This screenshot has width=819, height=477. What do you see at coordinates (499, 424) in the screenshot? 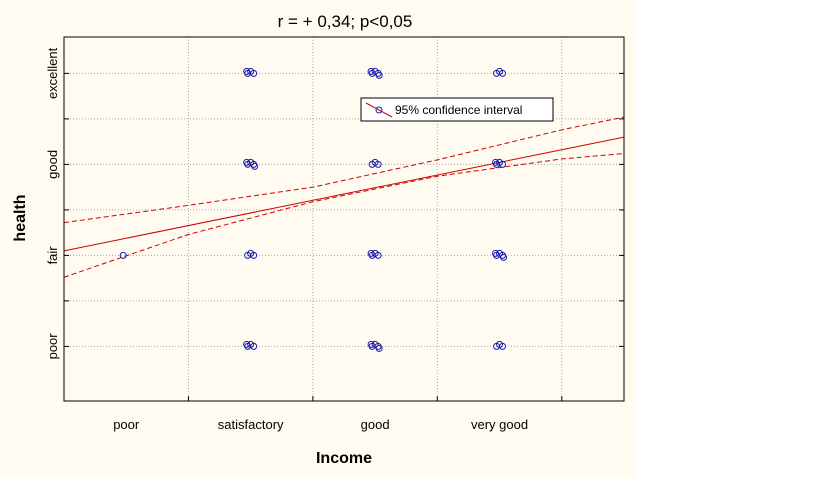
I see `x-tick-label: very good` at bounding box center [499, 424].